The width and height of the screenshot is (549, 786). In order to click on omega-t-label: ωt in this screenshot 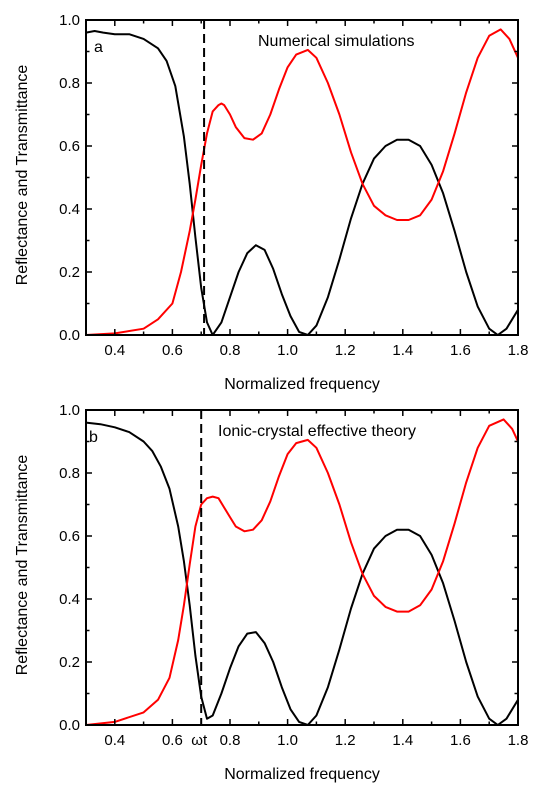, I will do `click(199, 740)`.